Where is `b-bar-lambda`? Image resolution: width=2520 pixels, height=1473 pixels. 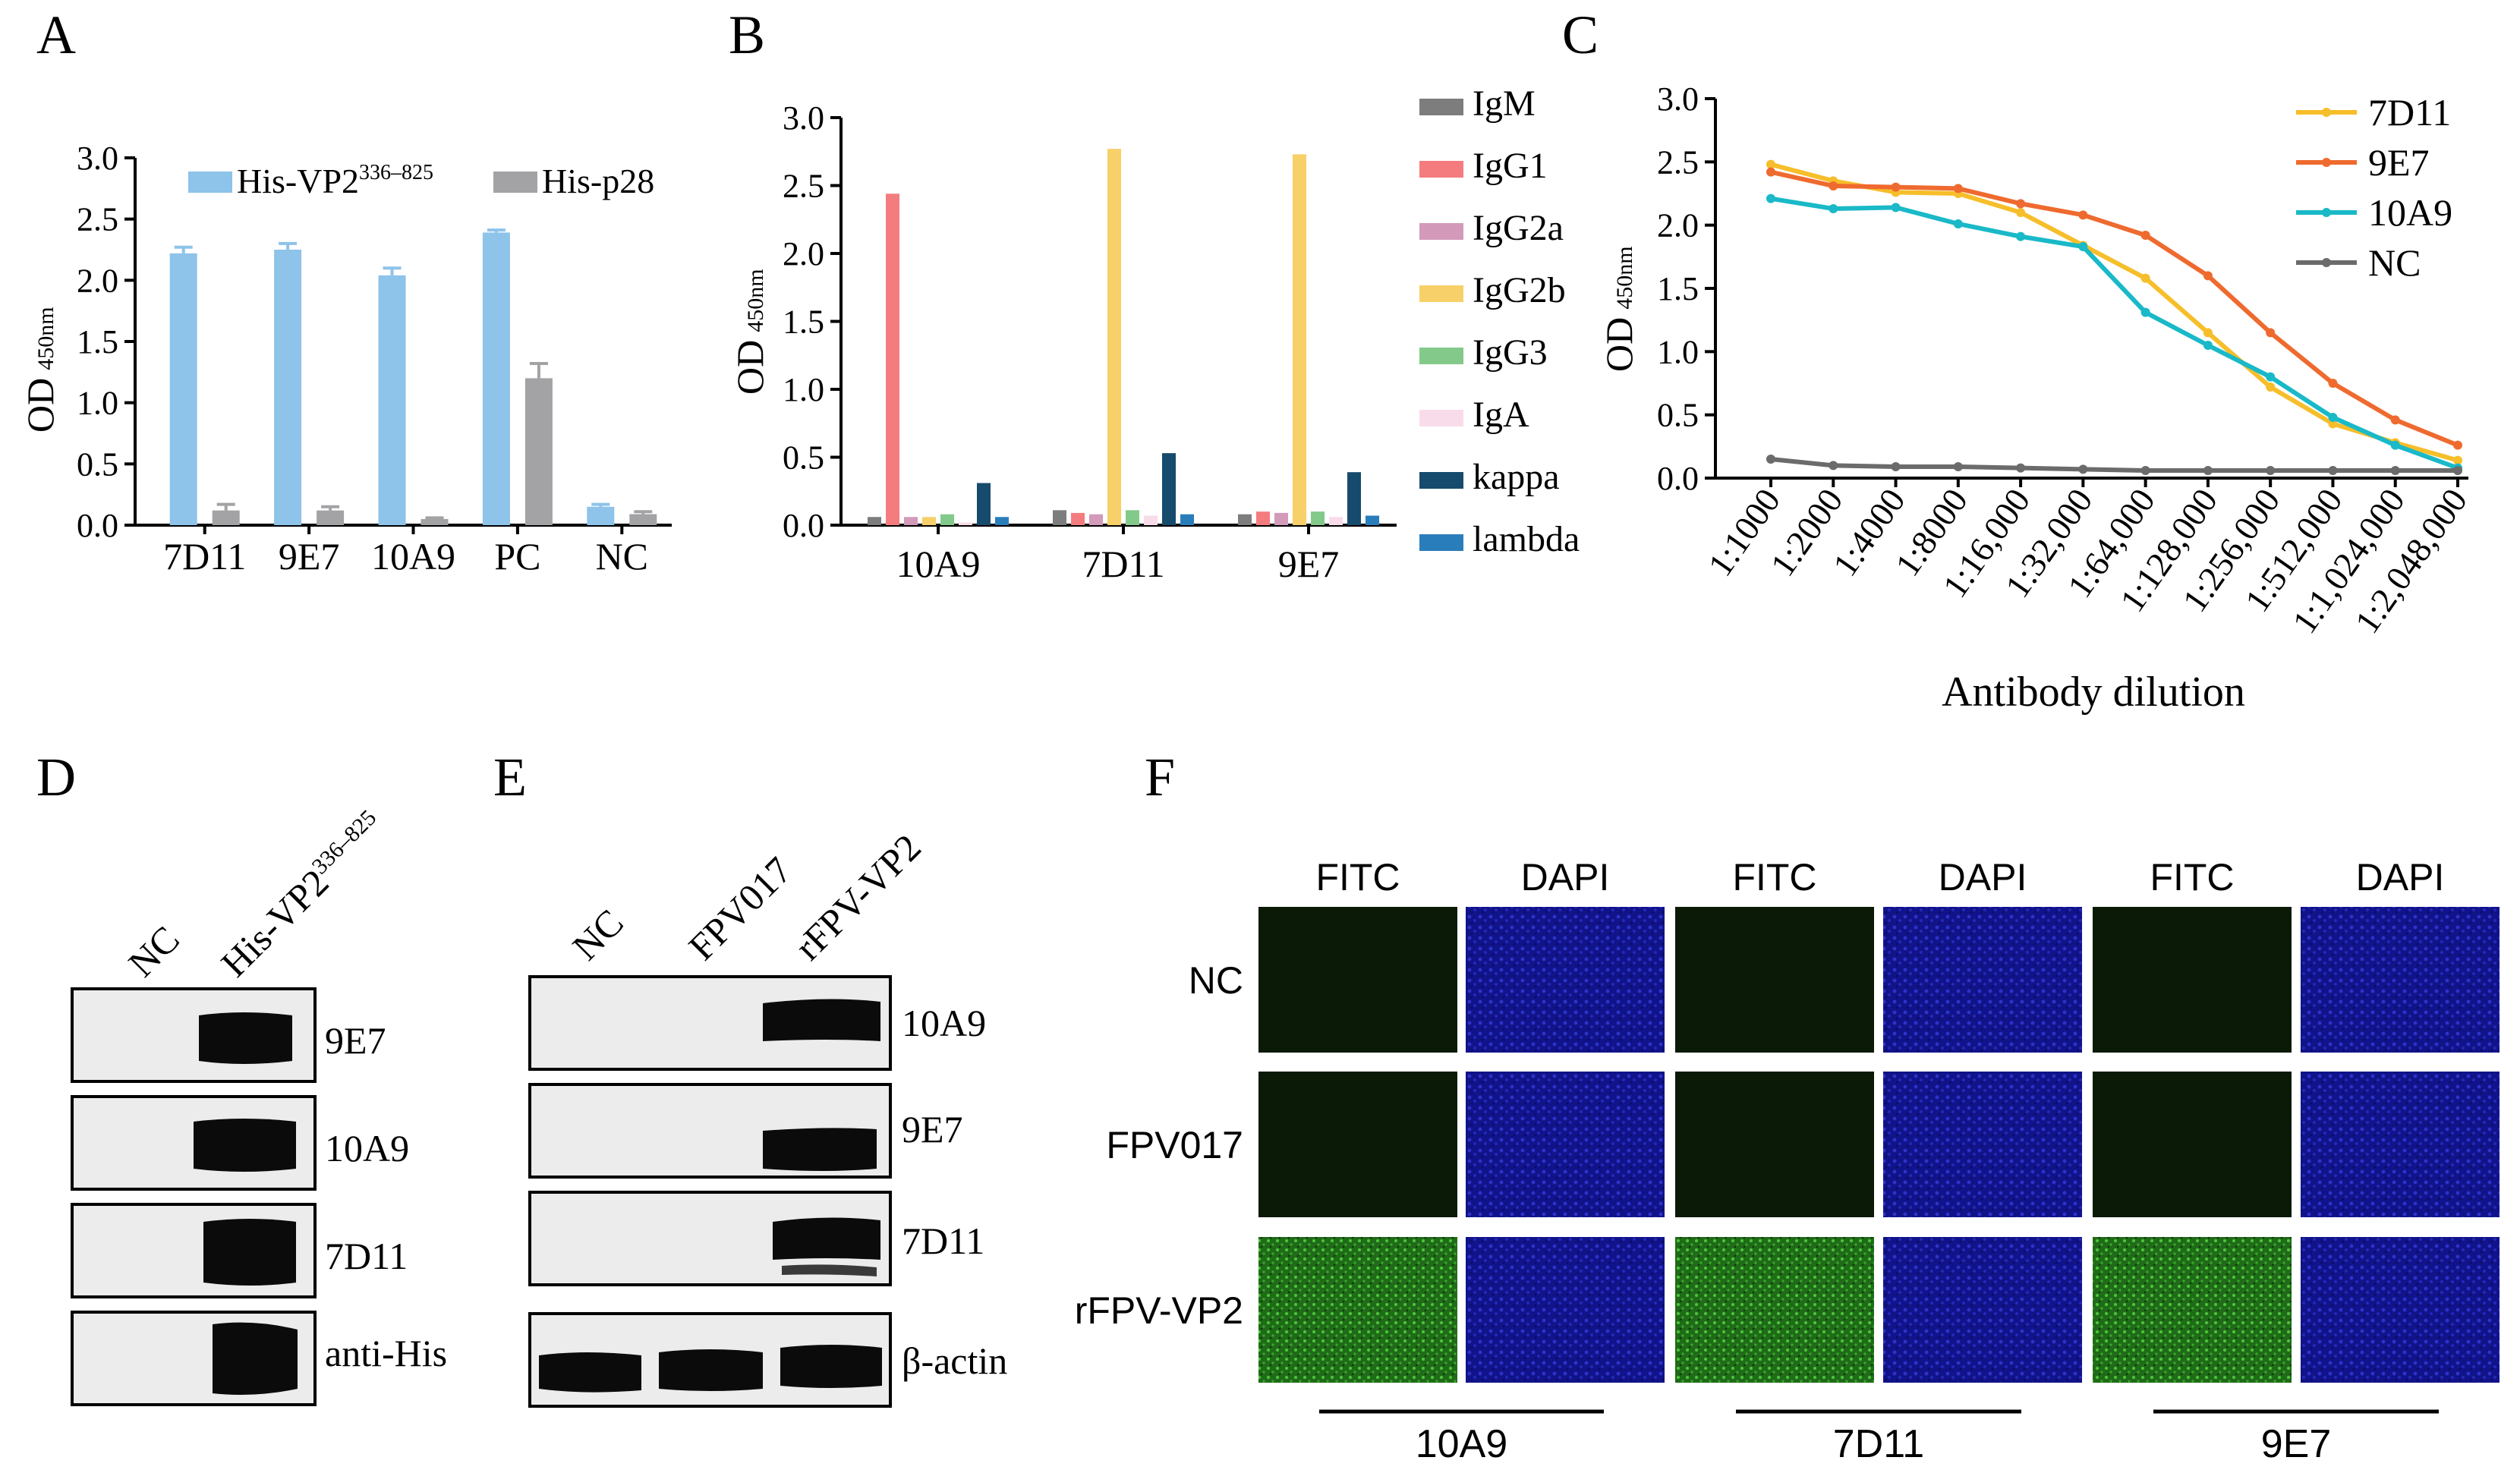
b-bar-lambda is located at coordinates (1002, 521).